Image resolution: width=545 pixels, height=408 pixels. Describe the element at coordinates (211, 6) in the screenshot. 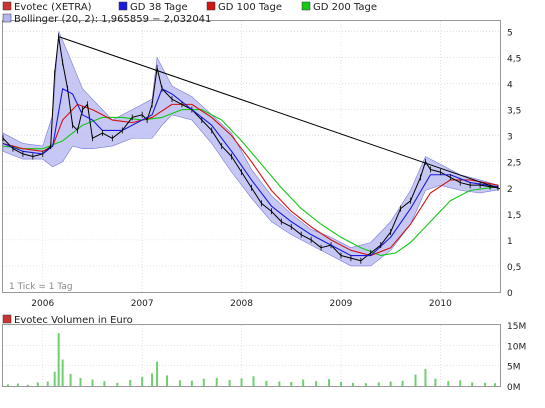

I see `legend-swatch-gd100` at that location.